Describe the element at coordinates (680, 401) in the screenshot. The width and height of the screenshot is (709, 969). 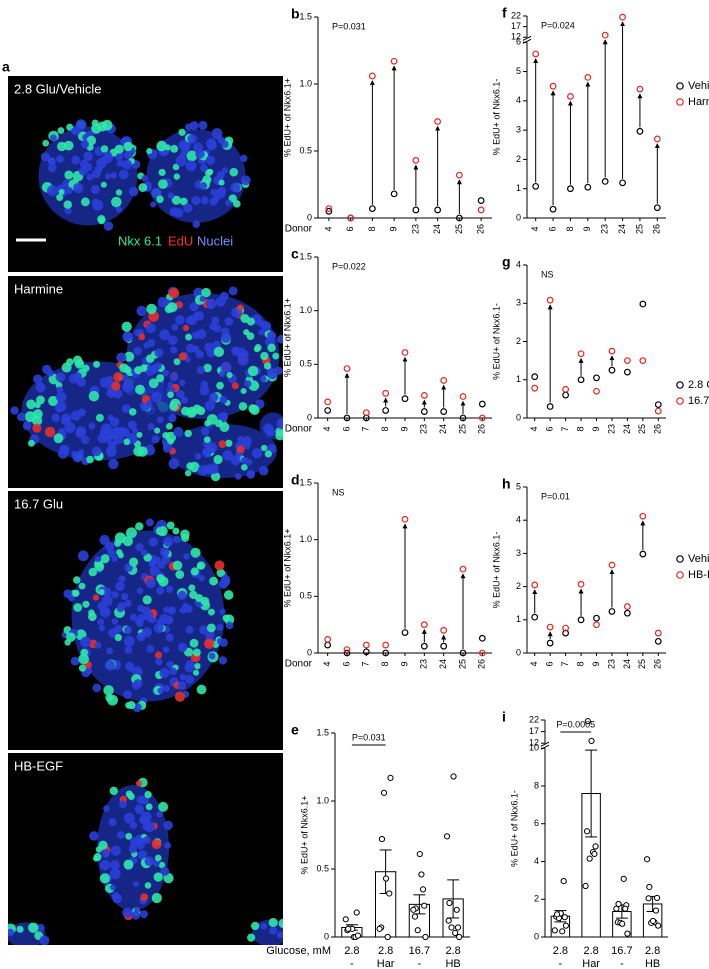
I see `legend-marker` at that location.